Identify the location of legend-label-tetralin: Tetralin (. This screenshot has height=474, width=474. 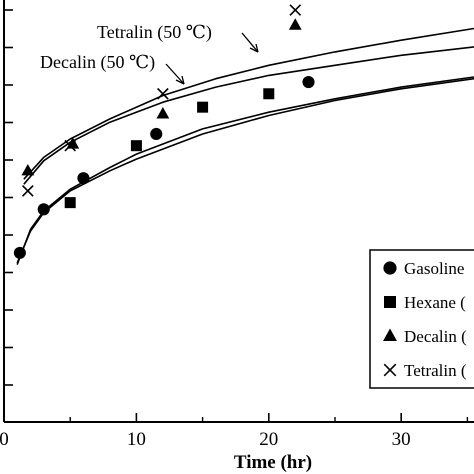
(435, 370).